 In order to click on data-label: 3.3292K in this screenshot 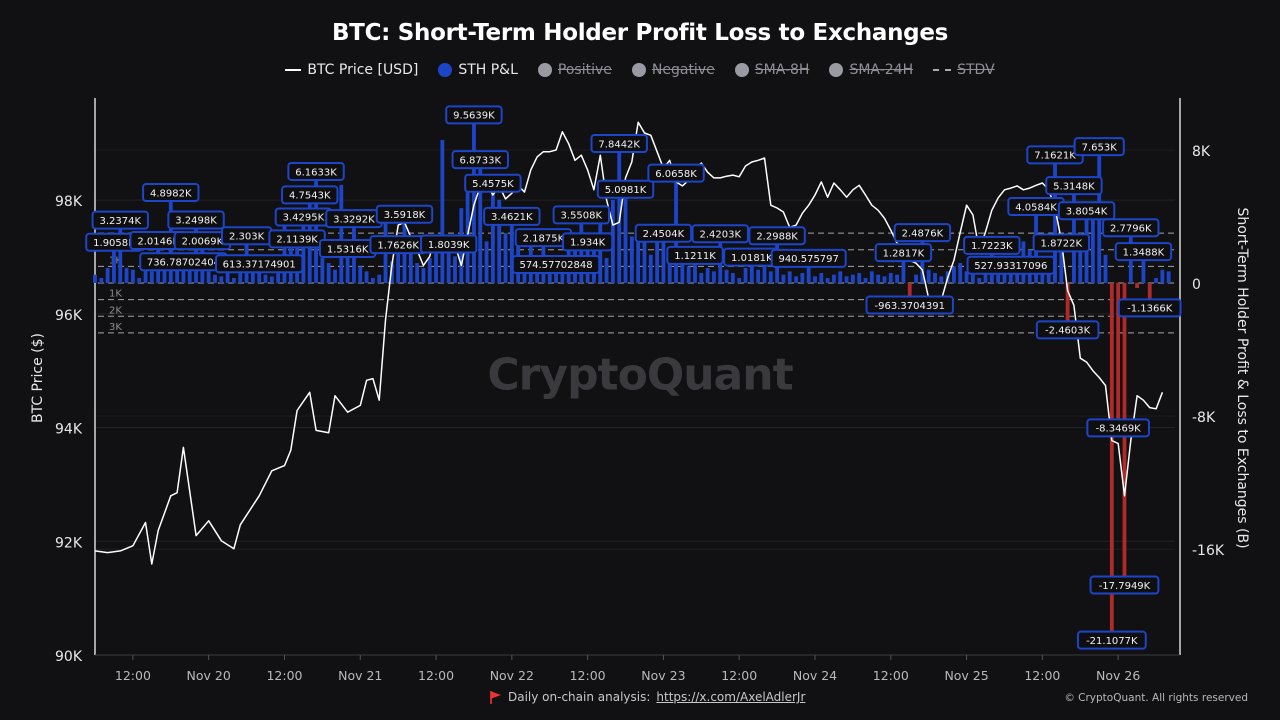, I will do `click(354, 219)`.